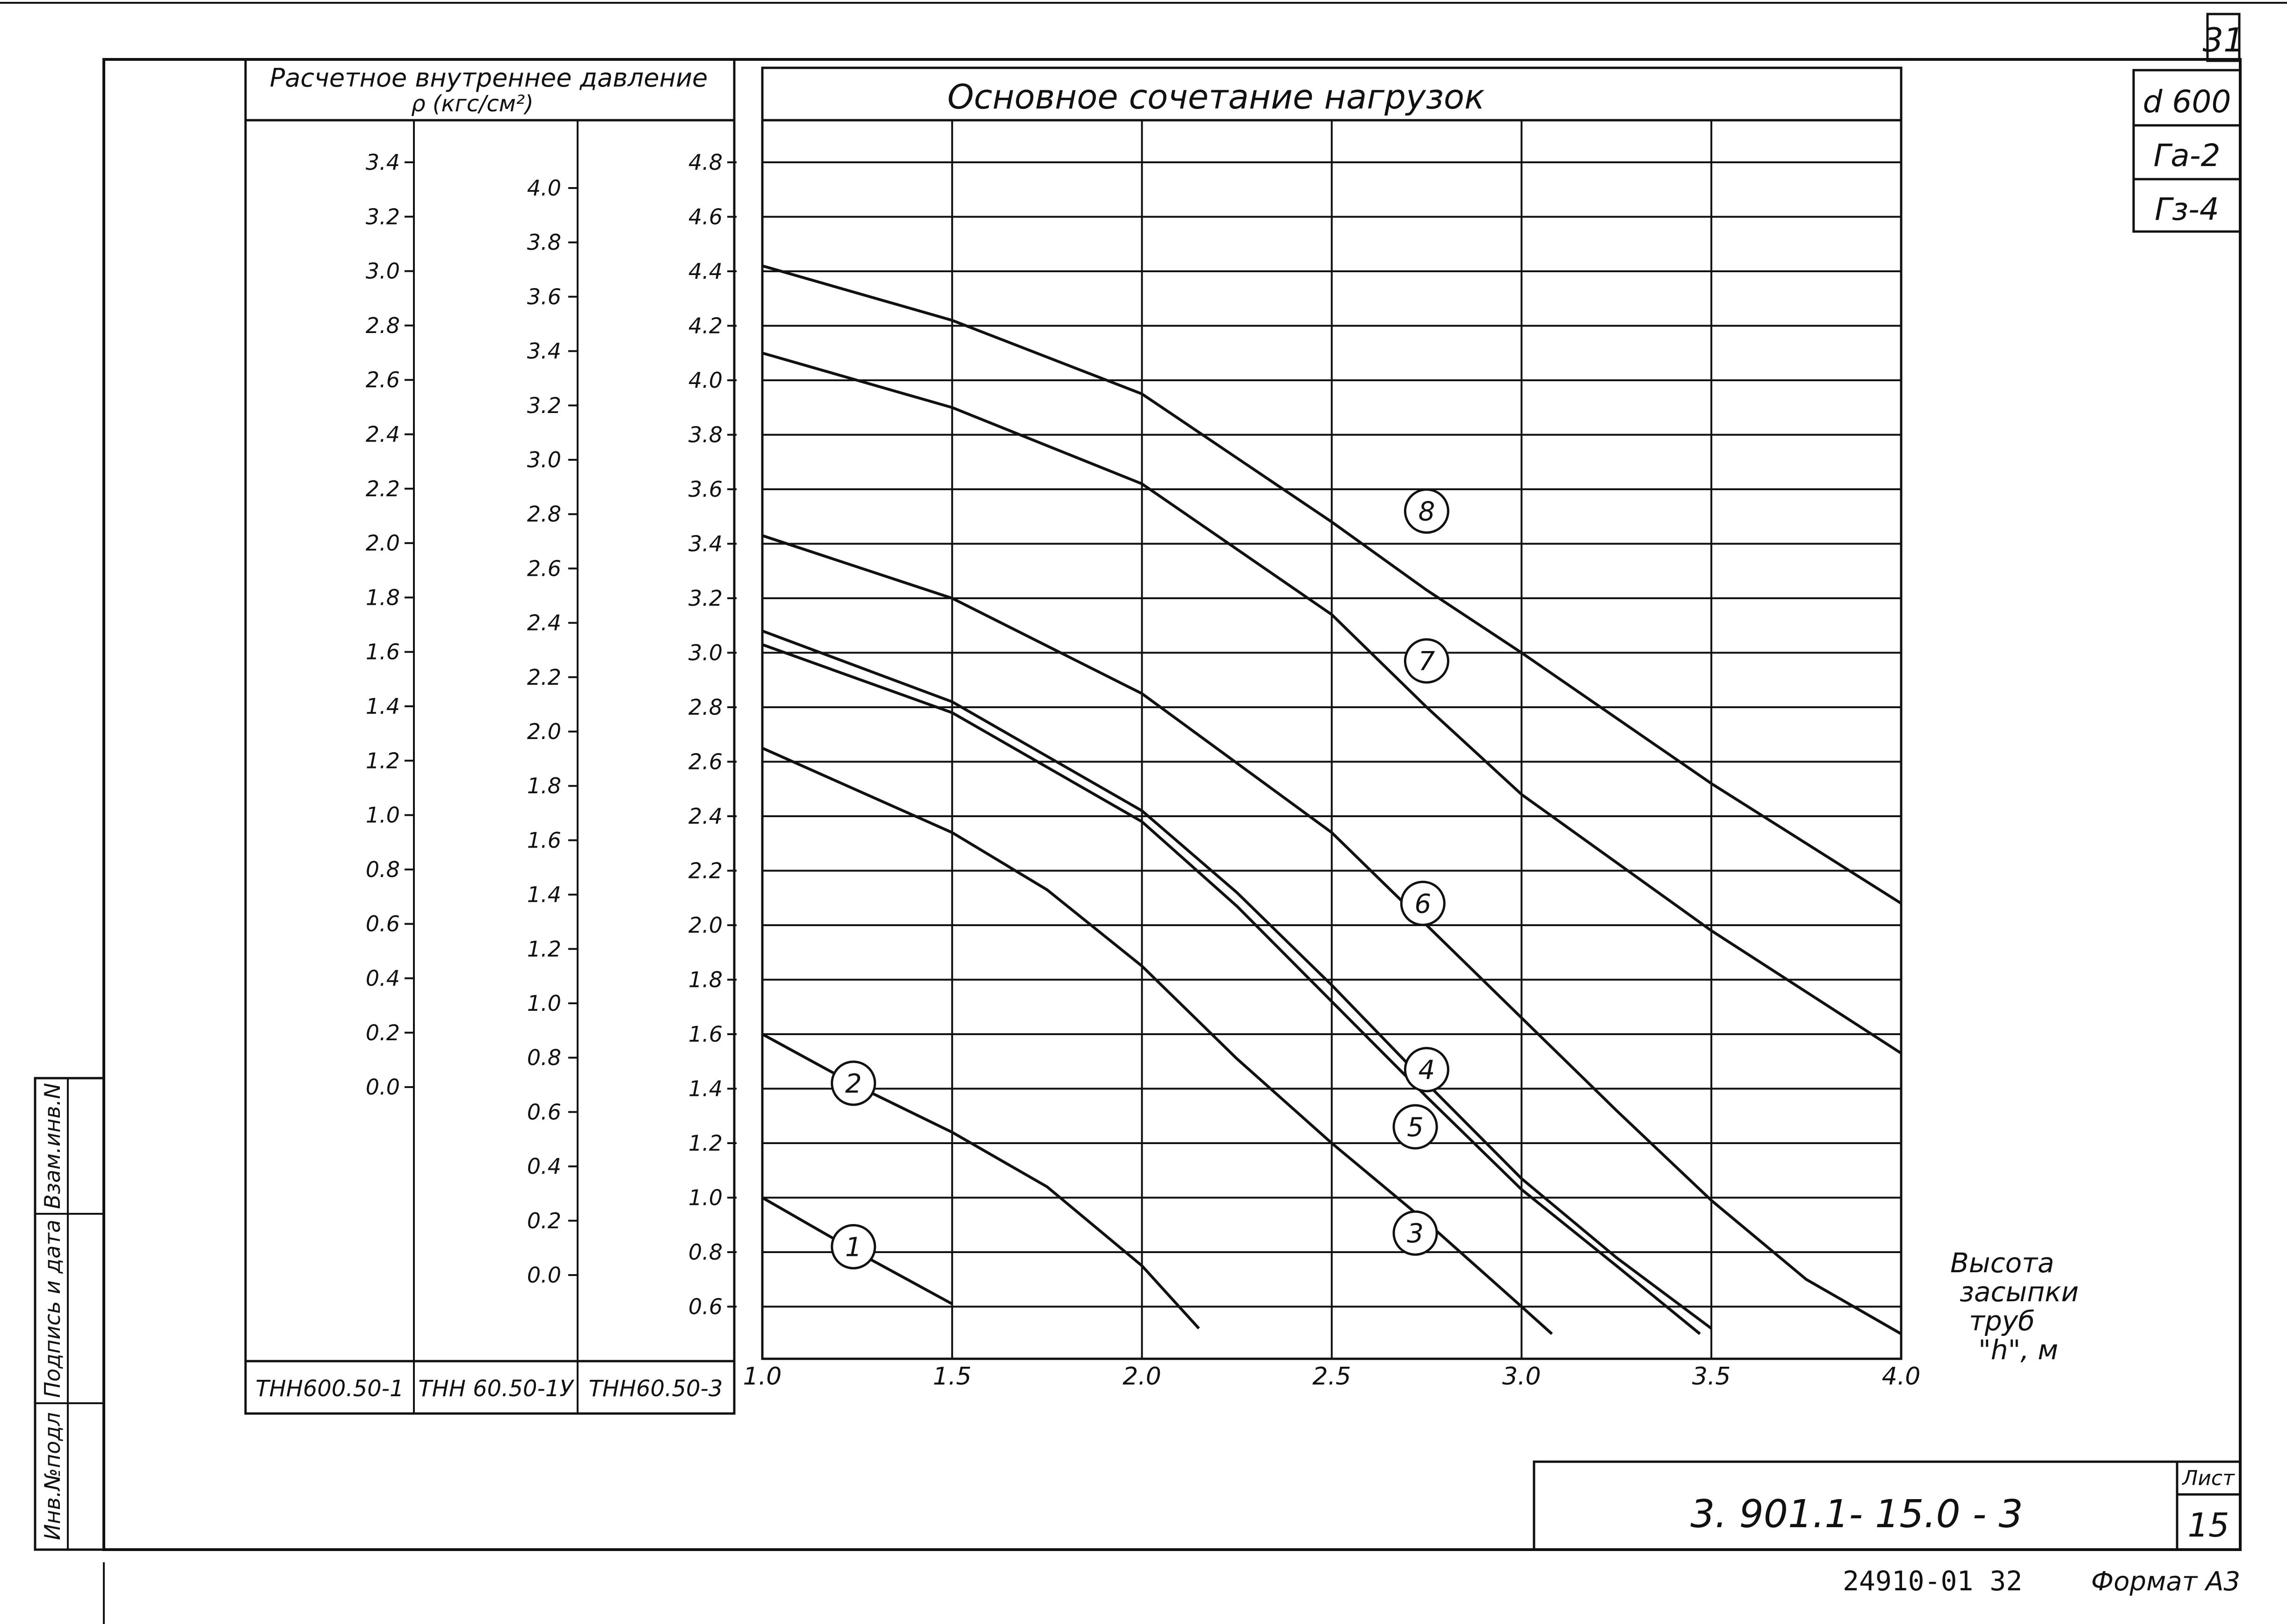 This screenshot has width=2287, height=1624. I want to click on series-label-3: 3, so click(1416, 1233).